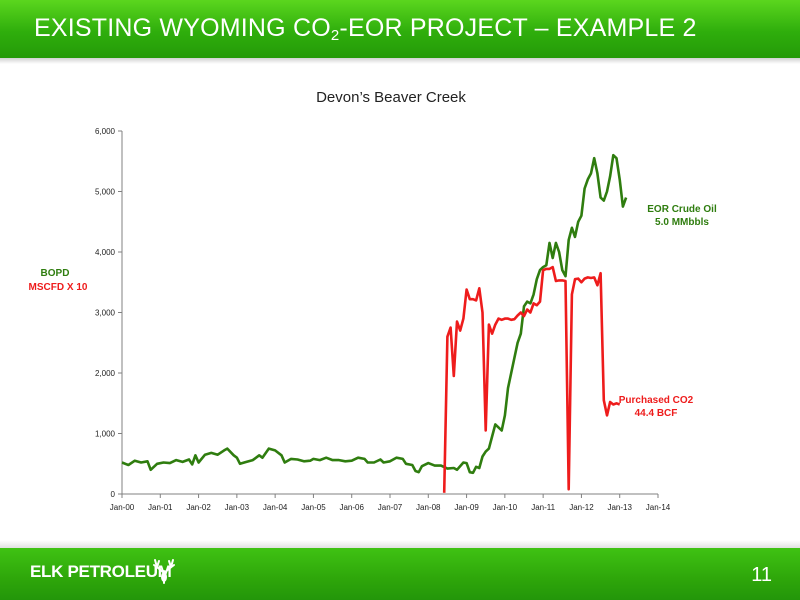 This screenshot has height=600, width=800. I want to click on page-number: 11, so click(761, 575).